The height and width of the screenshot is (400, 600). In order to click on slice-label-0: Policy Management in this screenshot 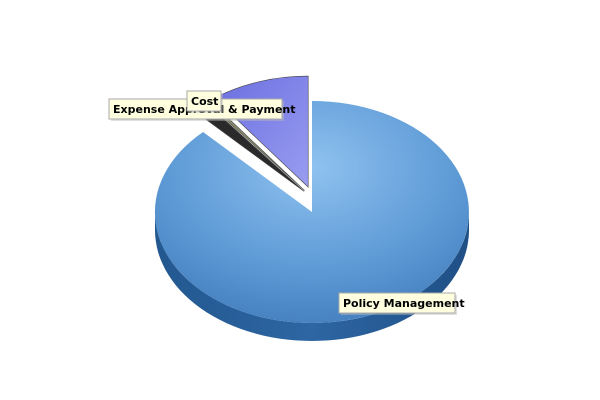, I will do `click(401, 303)`.